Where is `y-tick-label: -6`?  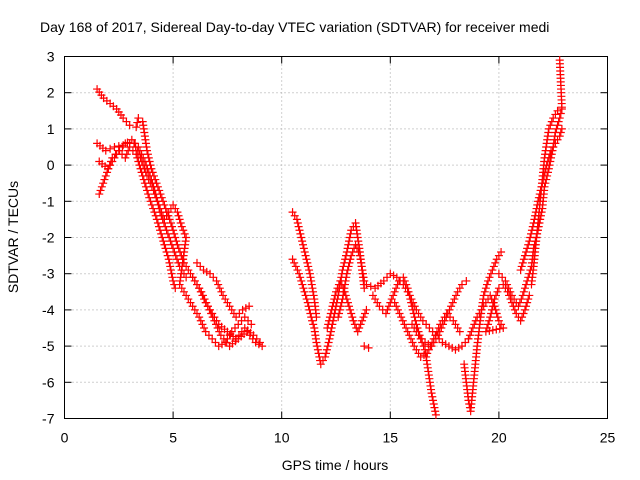 y-tick-label: -6 is located at coordinates (48, 382).